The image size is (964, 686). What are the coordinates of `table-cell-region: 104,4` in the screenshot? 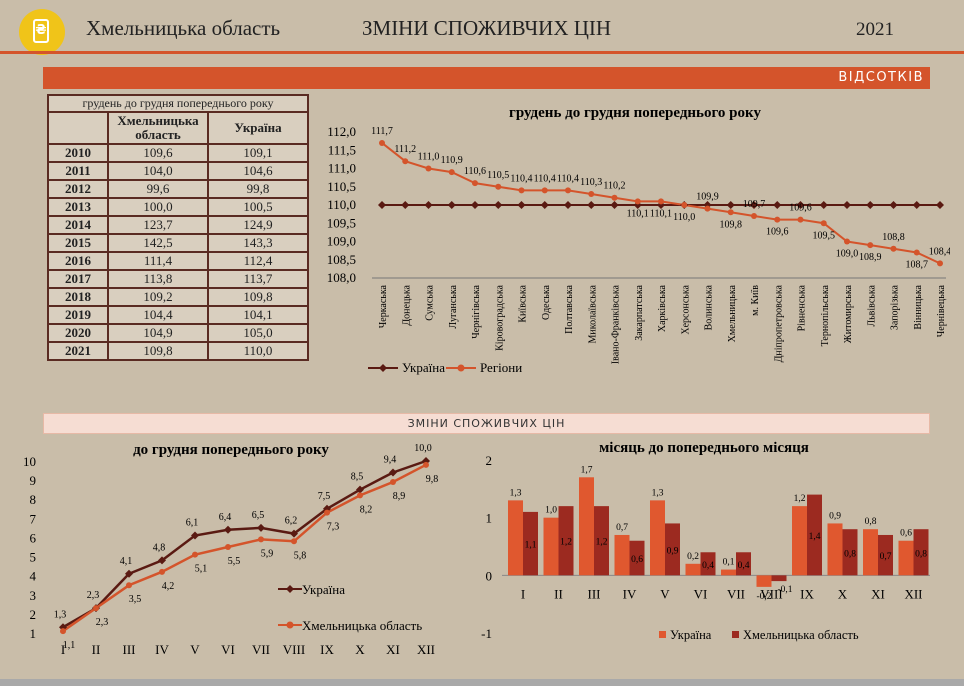 It's located at (158, 315).